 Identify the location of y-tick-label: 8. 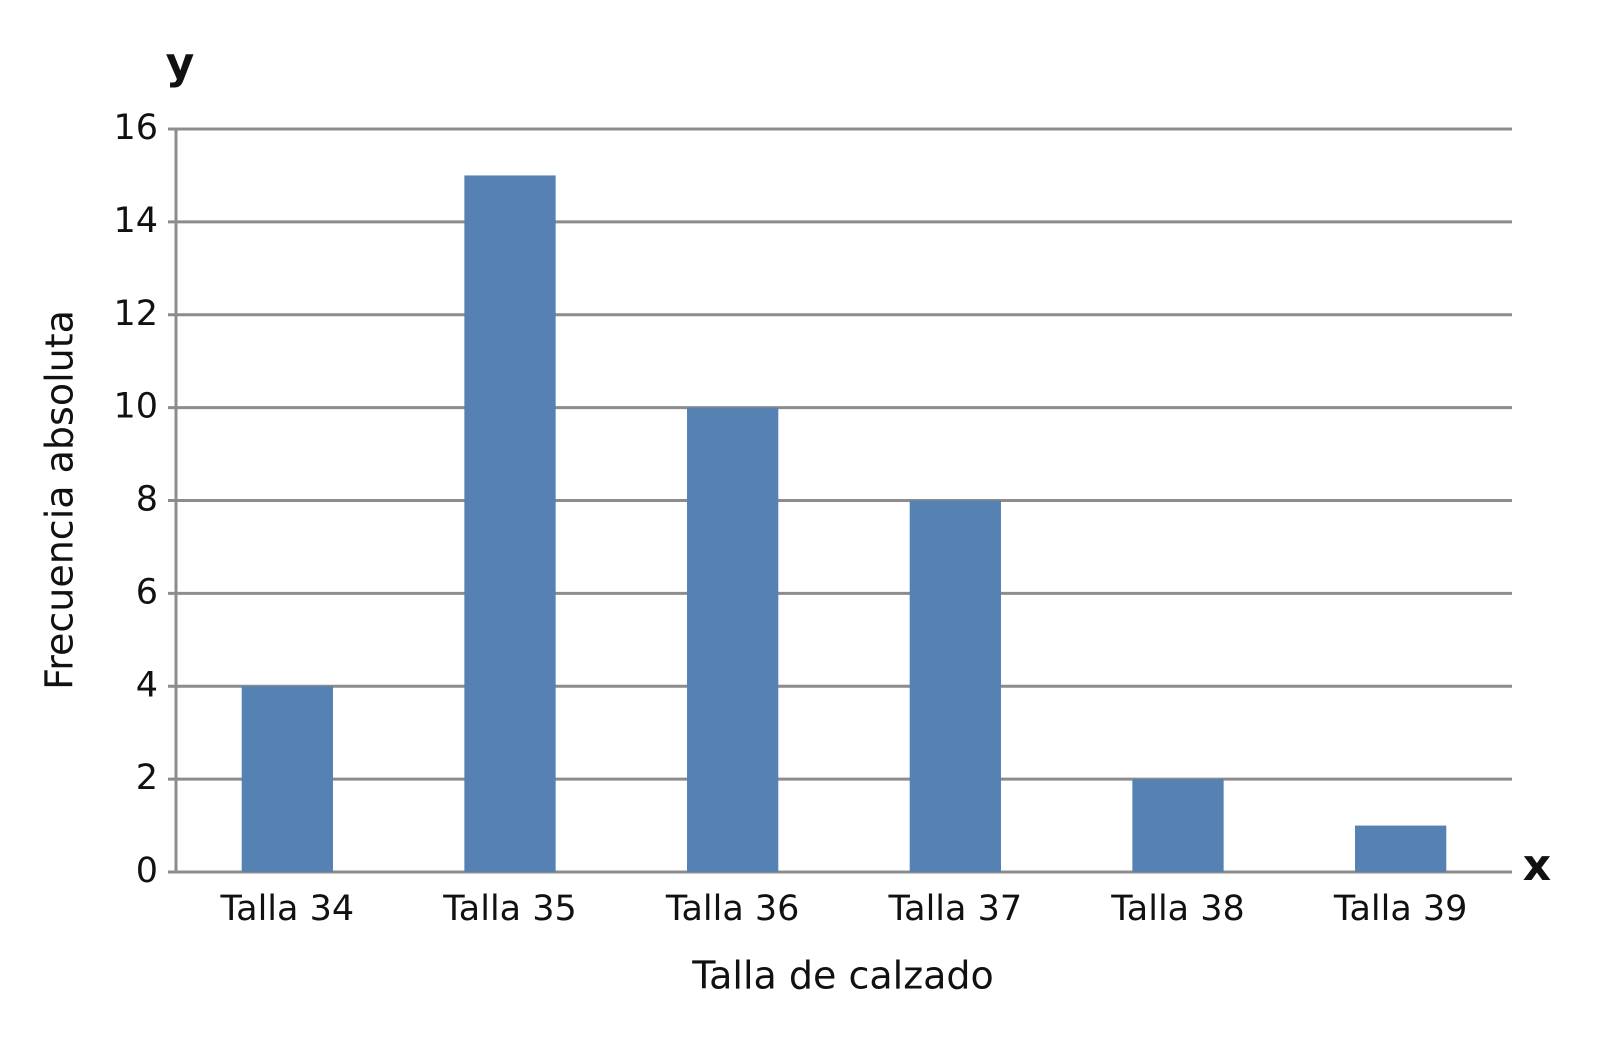
(147, 500).